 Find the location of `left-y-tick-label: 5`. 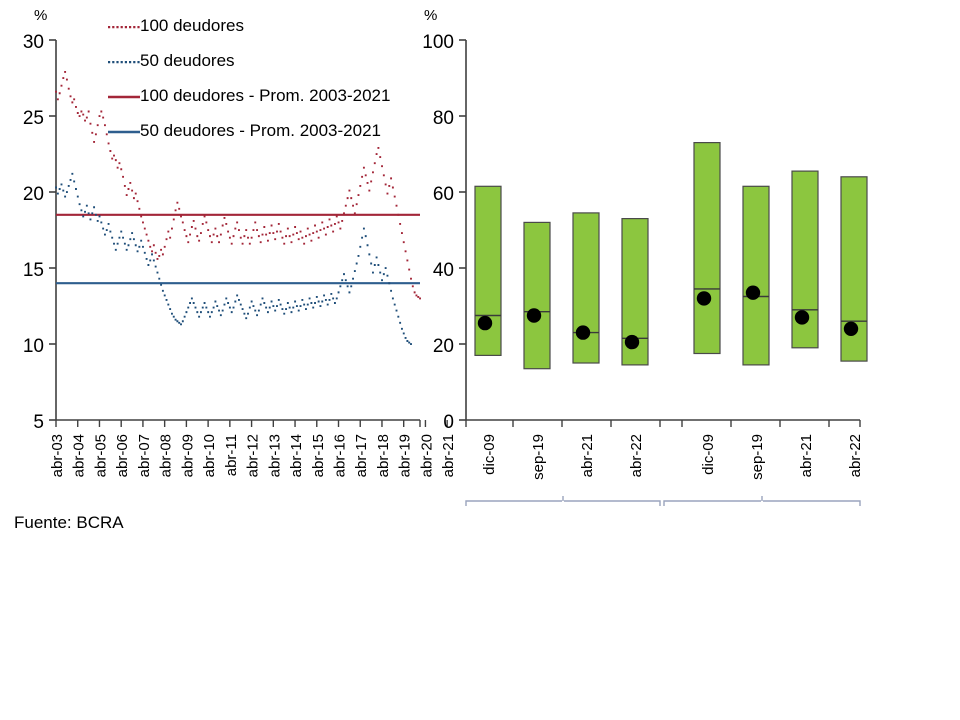

left-y-tick-label: 5 is located at coordinates (38, 422).